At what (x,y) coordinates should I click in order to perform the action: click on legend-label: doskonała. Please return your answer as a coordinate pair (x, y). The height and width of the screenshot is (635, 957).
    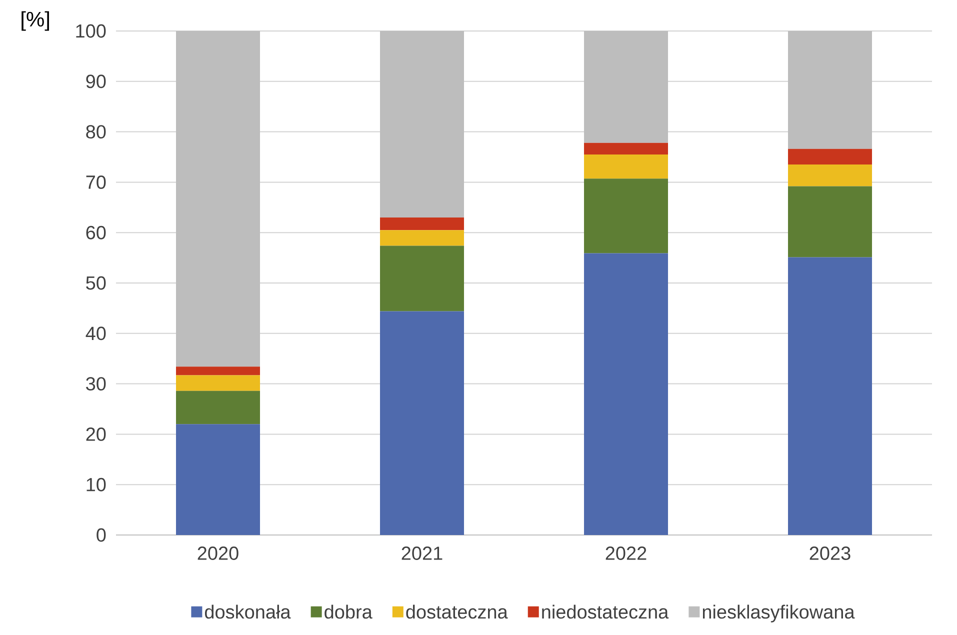
    Looking at the image, I should click on (247, 611).